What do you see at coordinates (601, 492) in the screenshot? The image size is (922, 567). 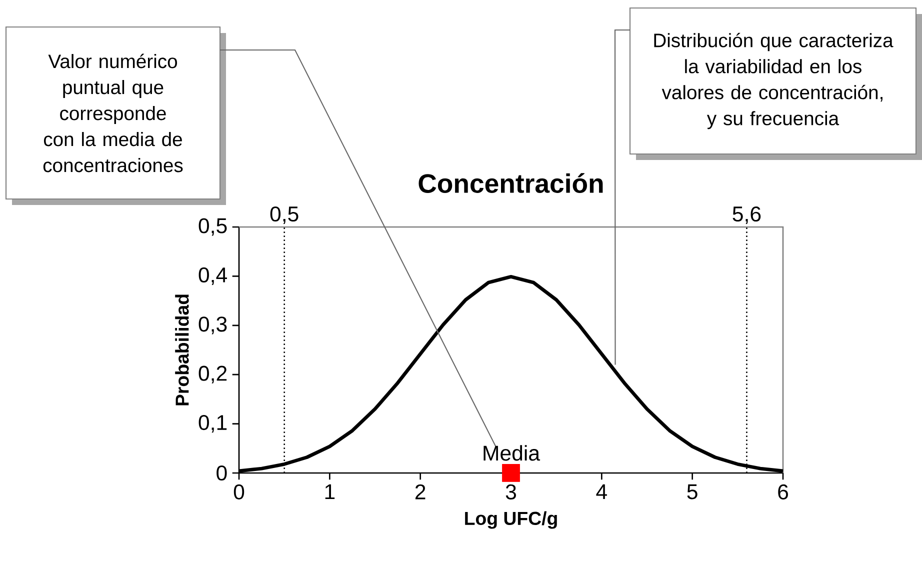 I see `x-tick-label: 4` at bounding box center [601, 492].